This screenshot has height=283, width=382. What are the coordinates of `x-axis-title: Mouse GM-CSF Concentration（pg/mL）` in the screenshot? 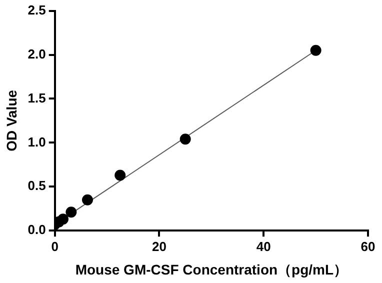 It's located at (211, 269).